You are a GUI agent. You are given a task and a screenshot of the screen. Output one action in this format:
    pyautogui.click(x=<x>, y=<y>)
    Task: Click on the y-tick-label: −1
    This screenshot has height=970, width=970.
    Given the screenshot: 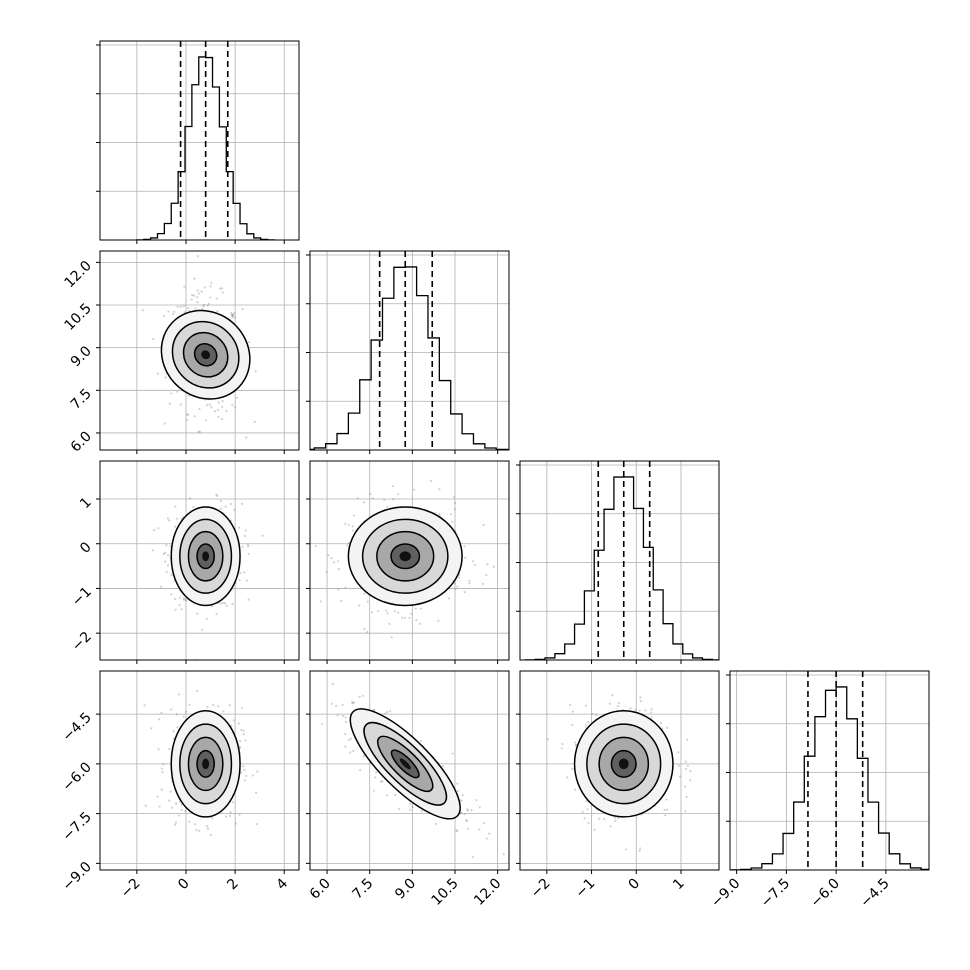 What is the action you would take?
    pyautogui.click(x=82, y=597)
    